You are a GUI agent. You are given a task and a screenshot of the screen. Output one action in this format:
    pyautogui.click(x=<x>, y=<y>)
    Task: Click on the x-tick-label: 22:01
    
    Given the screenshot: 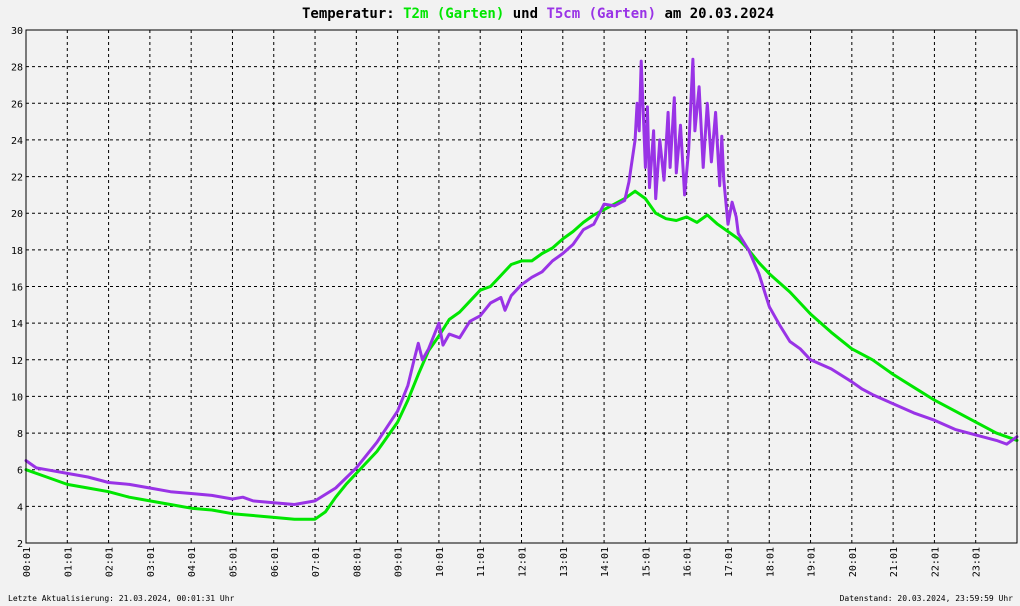 What is the action you would take?
    pyautogui.click(x=935, y=562)
    